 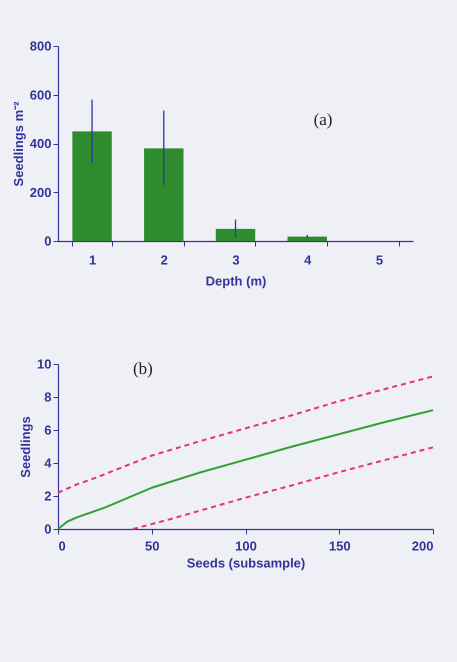 I want to click on y-tick-label: 600, so click(x=41, y=94).